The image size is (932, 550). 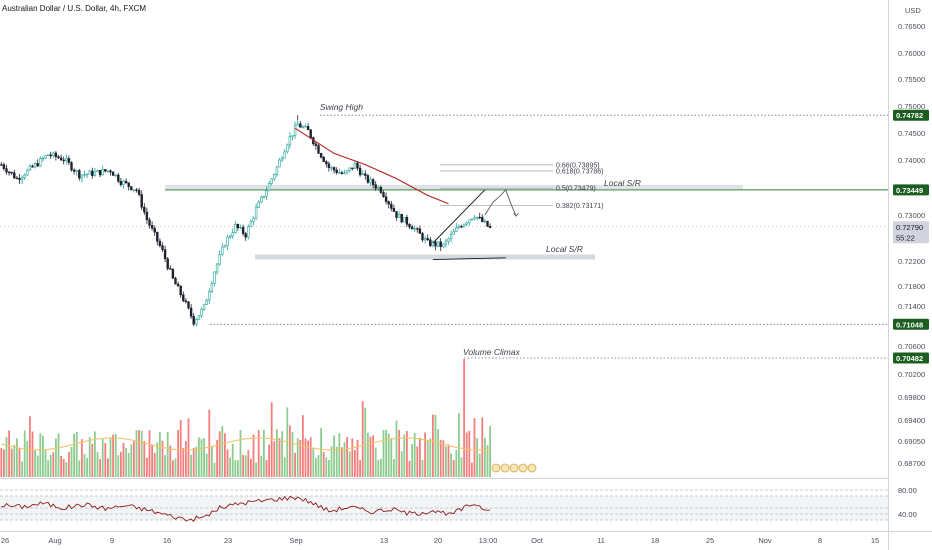 What do you see at coordinates (112, 540) in the screenshot?
I see `time-tick-label: 9` at bounding box center [112, 540].